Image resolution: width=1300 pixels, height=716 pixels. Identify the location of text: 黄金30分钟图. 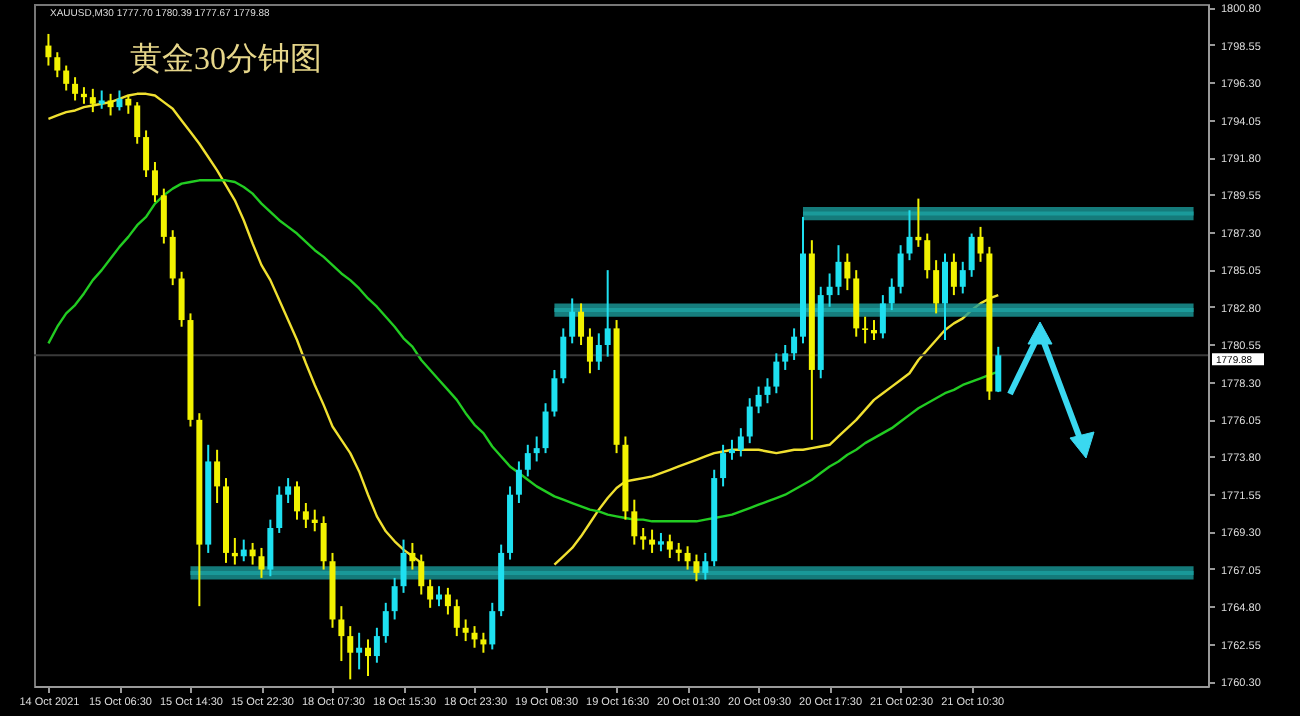
(226, 59).